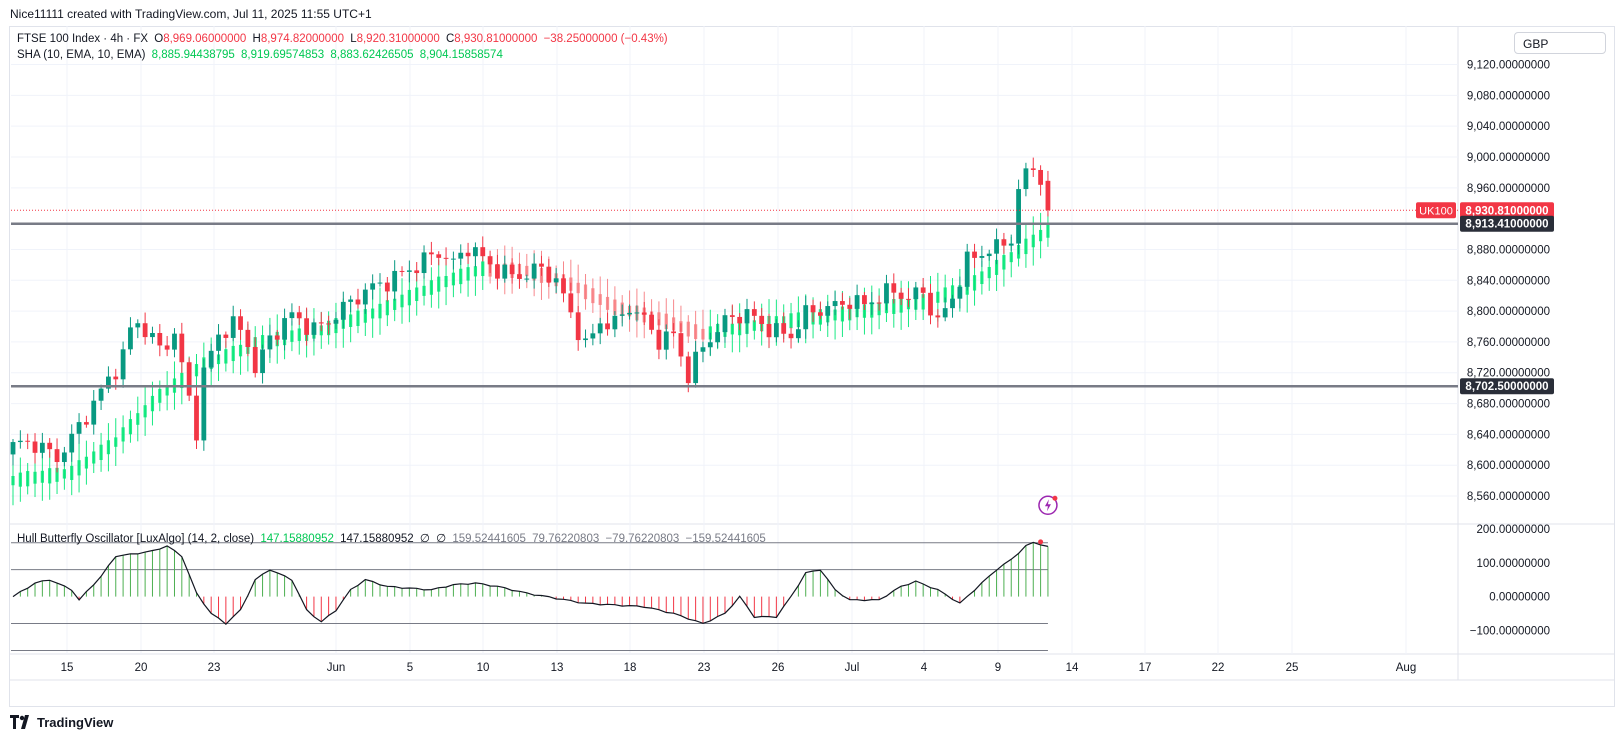 This screenshot has height=740, width=1623. Describe the element at coordinates (566, 539) in the screenshot. I see `osc-value-6: 79.76220803` at that location.